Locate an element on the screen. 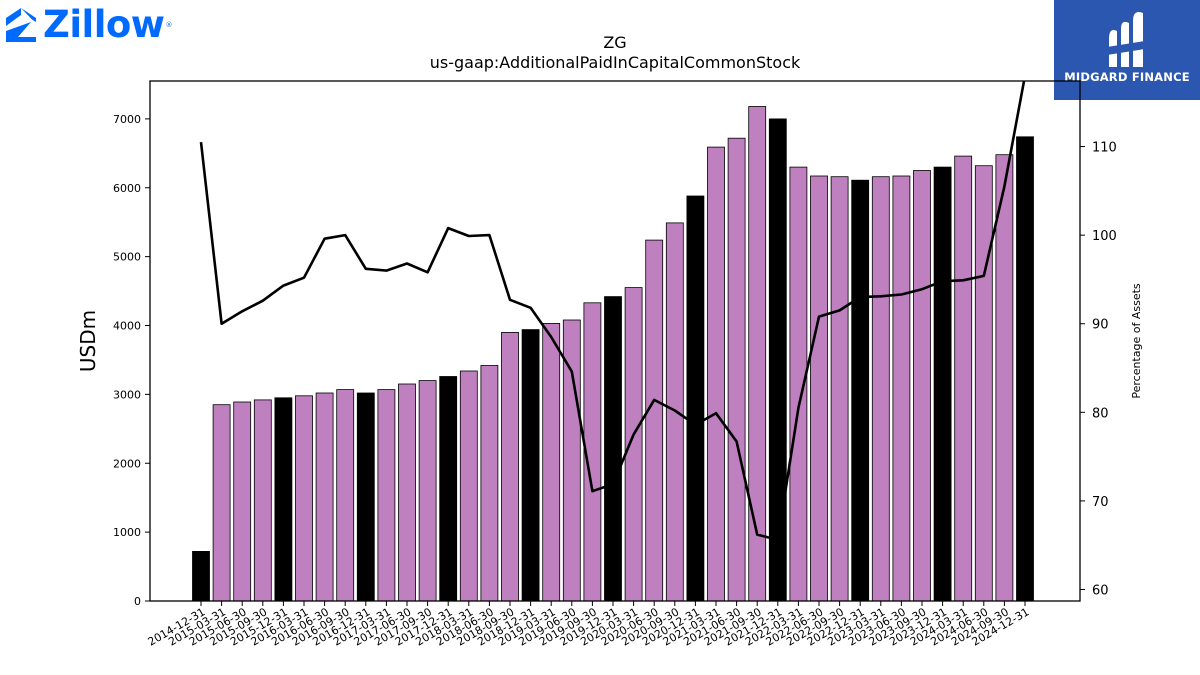  y-tick-label: 6000 is located at coordinates (127, 188).